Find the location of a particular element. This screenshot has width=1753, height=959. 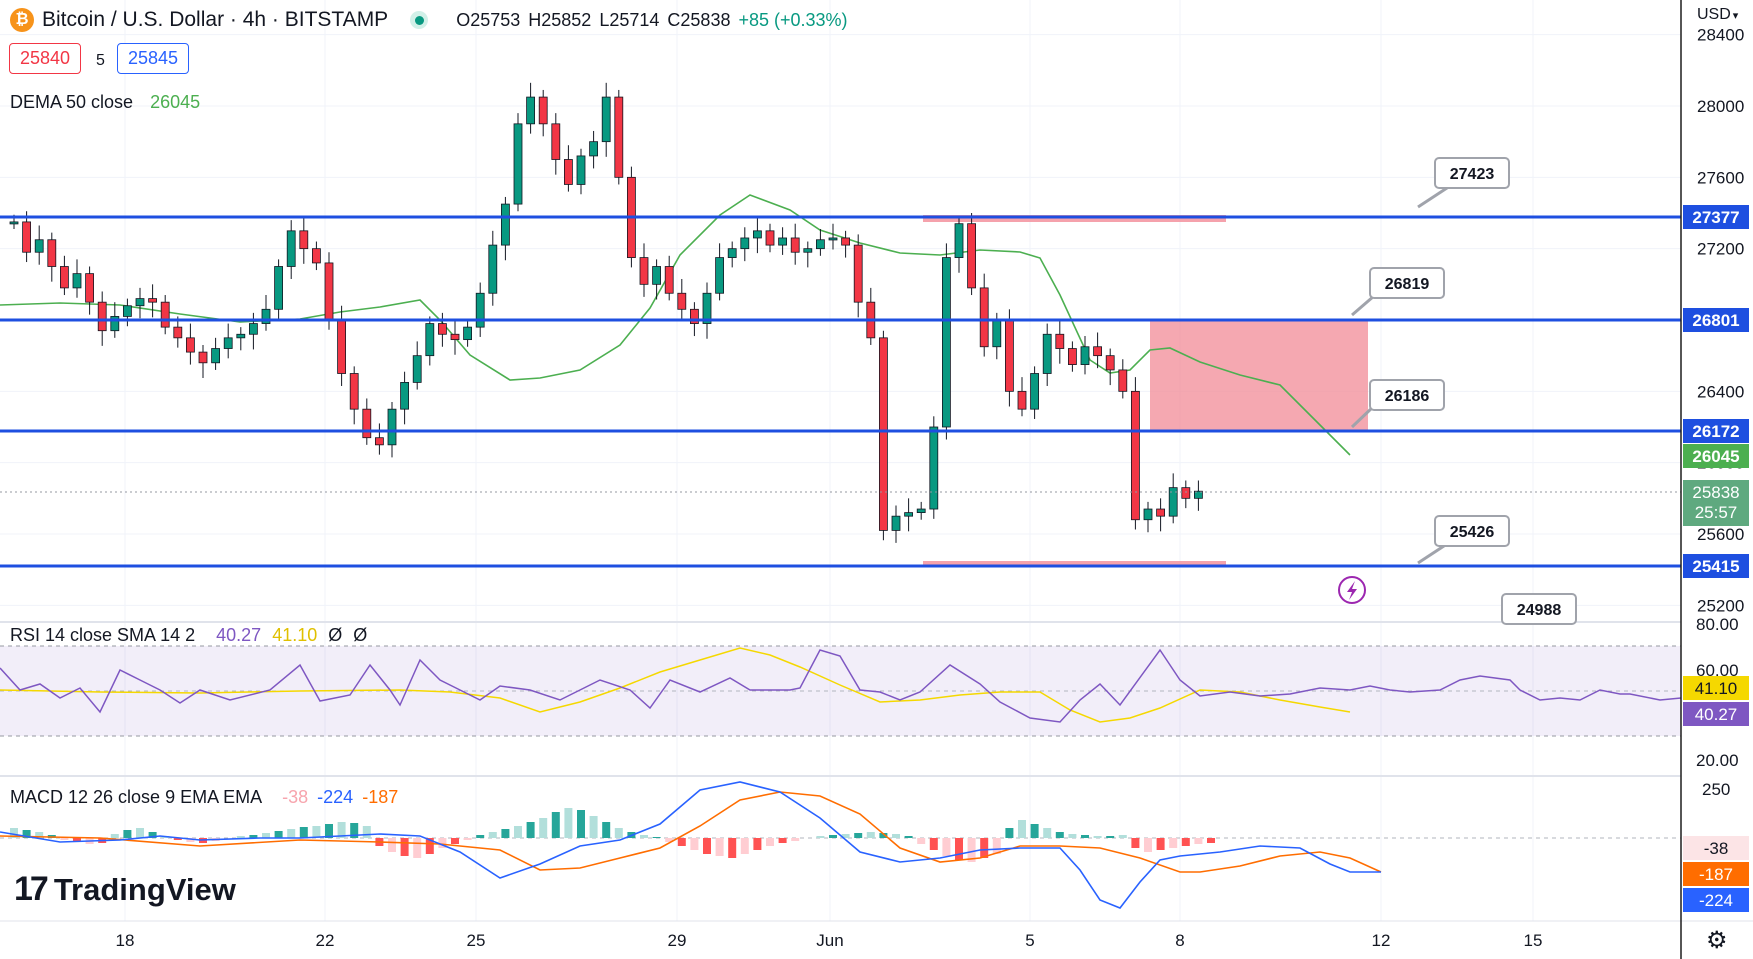

symbol-title: Bitcoin / U.S. Dollar · 4h · BITSTAMP is located at coordinates (215, 19).